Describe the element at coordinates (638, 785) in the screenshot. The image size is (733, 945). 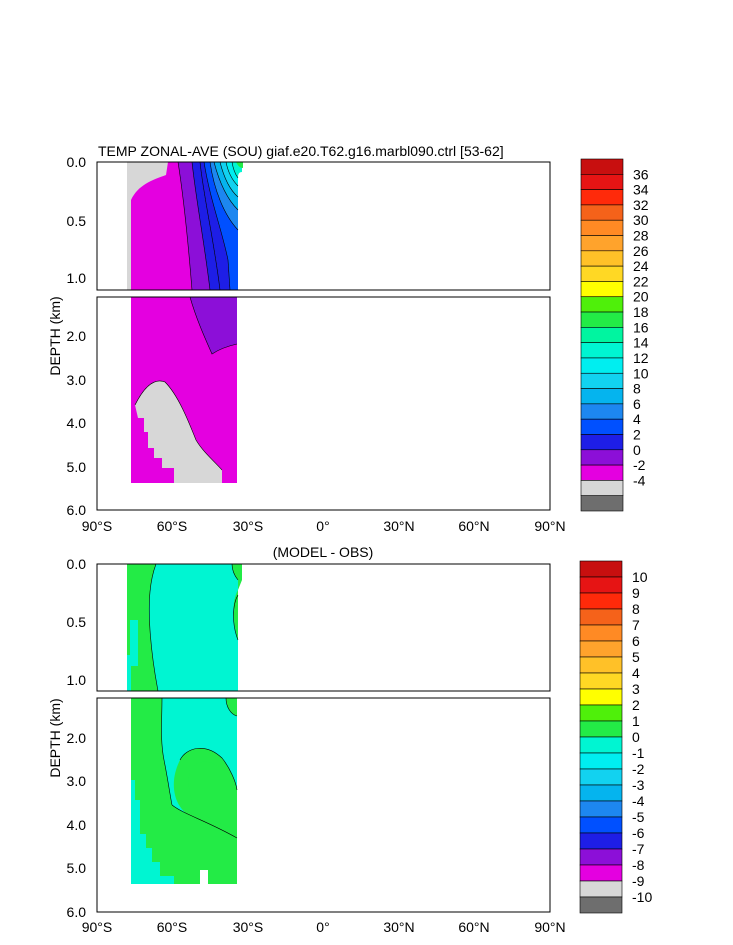
I see `colorbar-label: -3` at that location.